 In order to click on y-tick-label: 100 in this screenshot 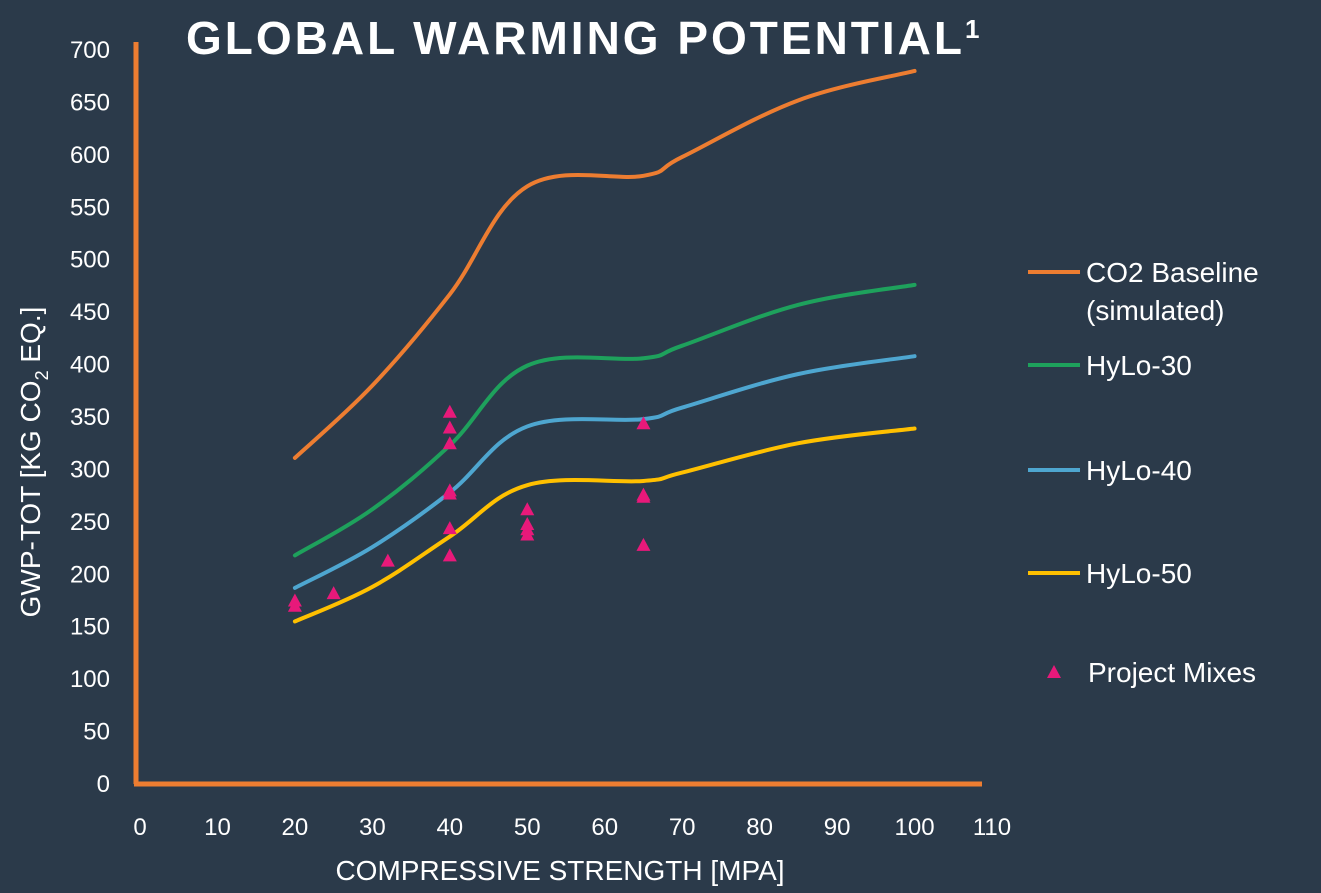, I will do `click(90, 679)`.